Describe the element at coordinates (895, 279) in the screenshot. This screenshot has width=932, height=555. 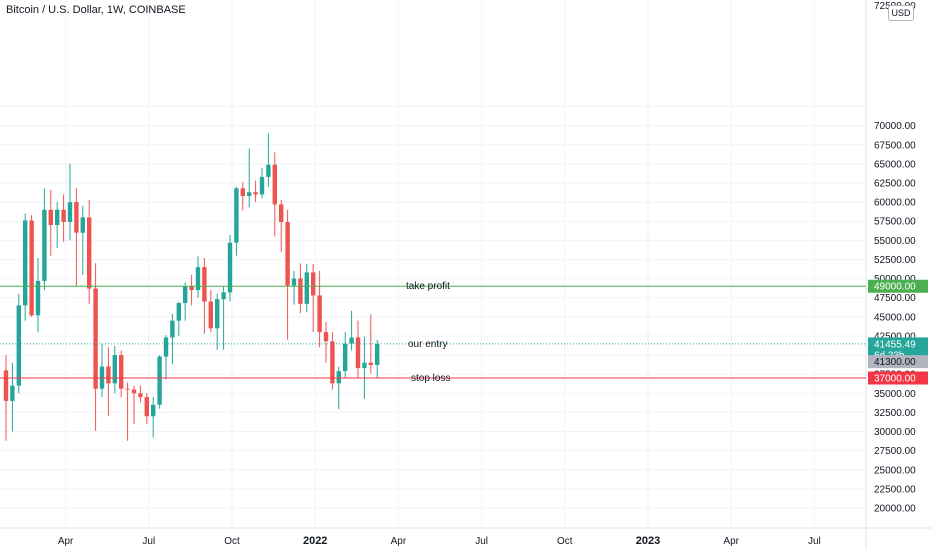
I see `y-tick-label: 50000.00` at that location.